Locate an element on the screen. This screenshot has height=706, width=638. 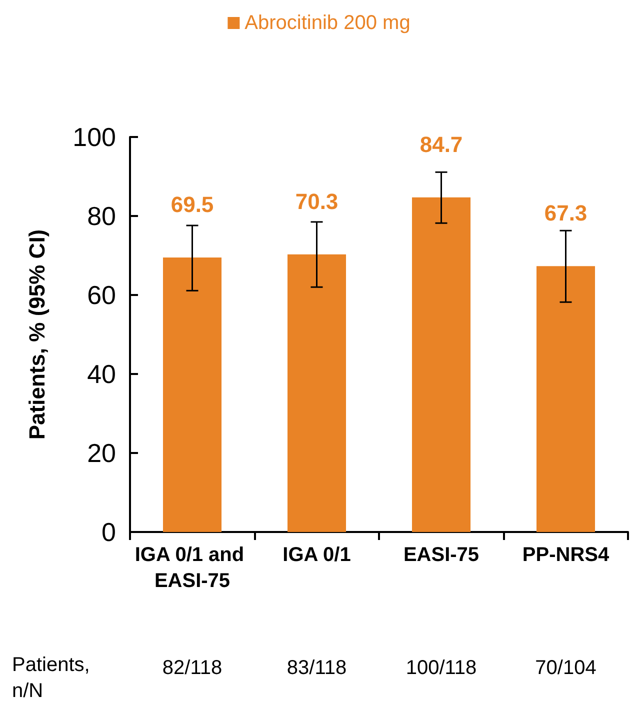
data-label: 69.5 is located at coordinates (192, 204).